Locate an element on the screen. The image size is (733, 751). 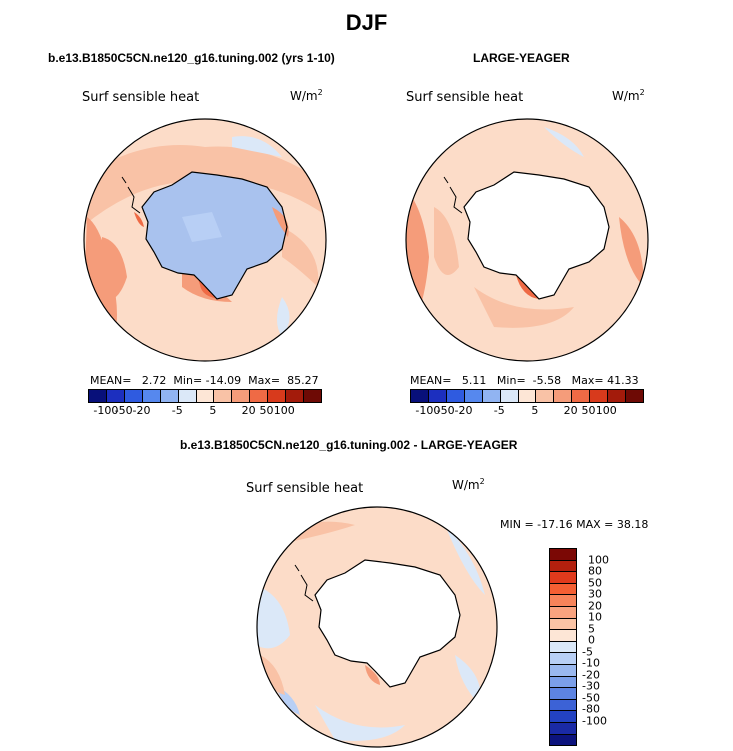
units-label-obs: W/m2 is located at coordinates (628, 95).